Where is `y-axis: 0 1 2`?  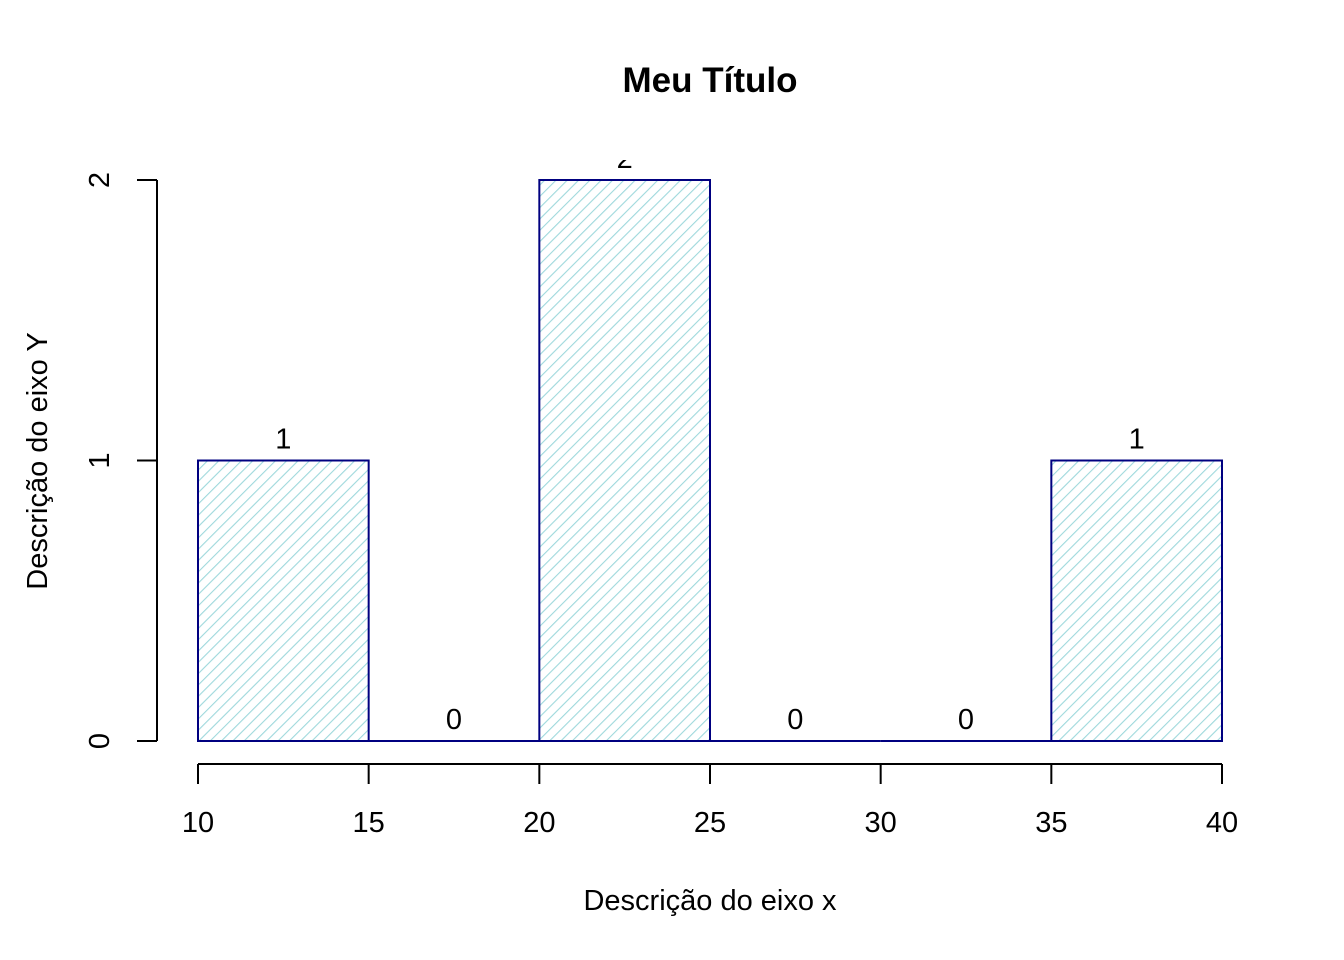
y-axis: 0 1 2 is located at coordinates (121, 460).